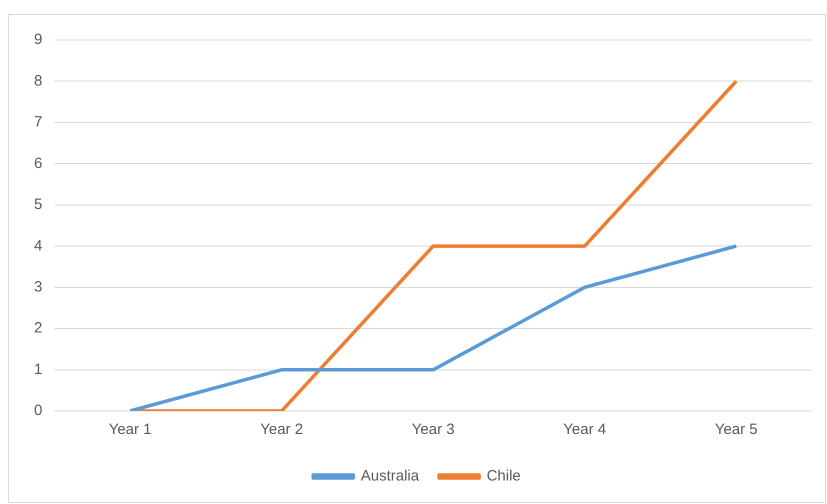 This screenshot has width=827, height=504. What do you see at coordinates (433, 429) in the screenshot?
I see `x-tick-label: Year 3` at bounding box center [433, 429].